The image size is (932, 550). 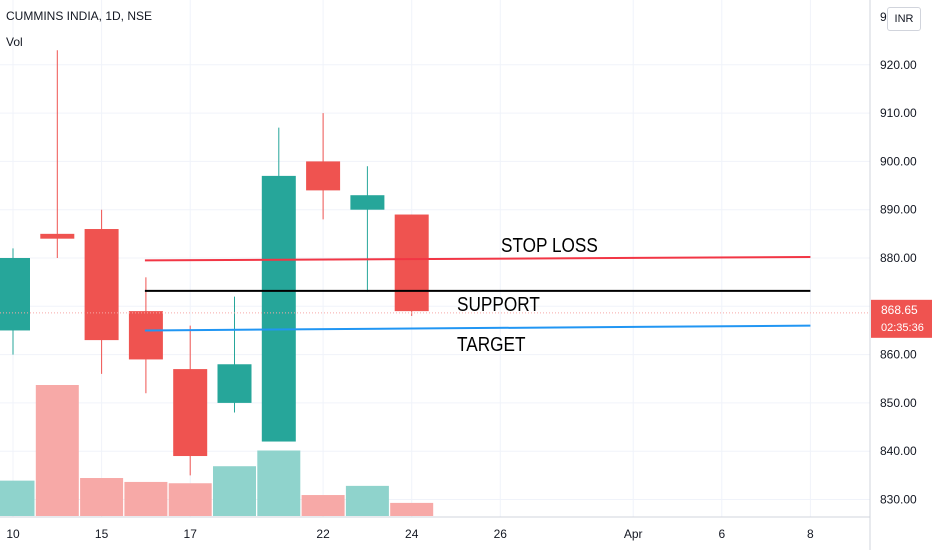 What do you see at coordinates (898, 258) in the screenshot?
I see `price-tick-label: 880.00` at bounding box center [898, 258].